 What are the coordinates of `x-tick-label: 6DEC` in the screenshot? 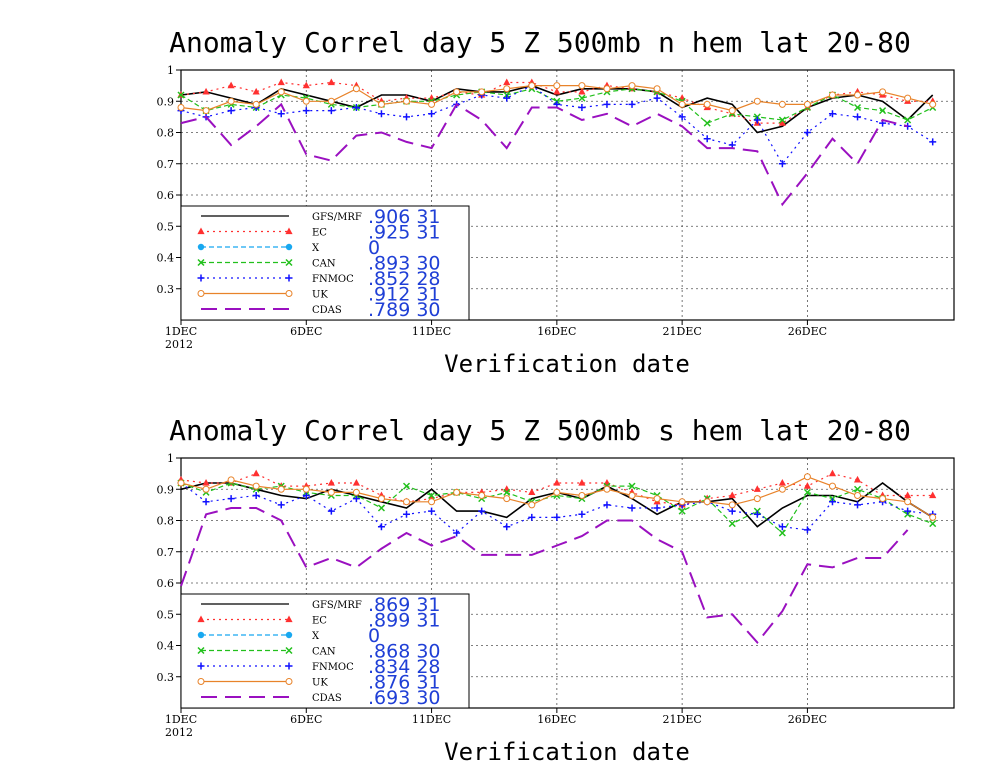 It's located at (306, 719).